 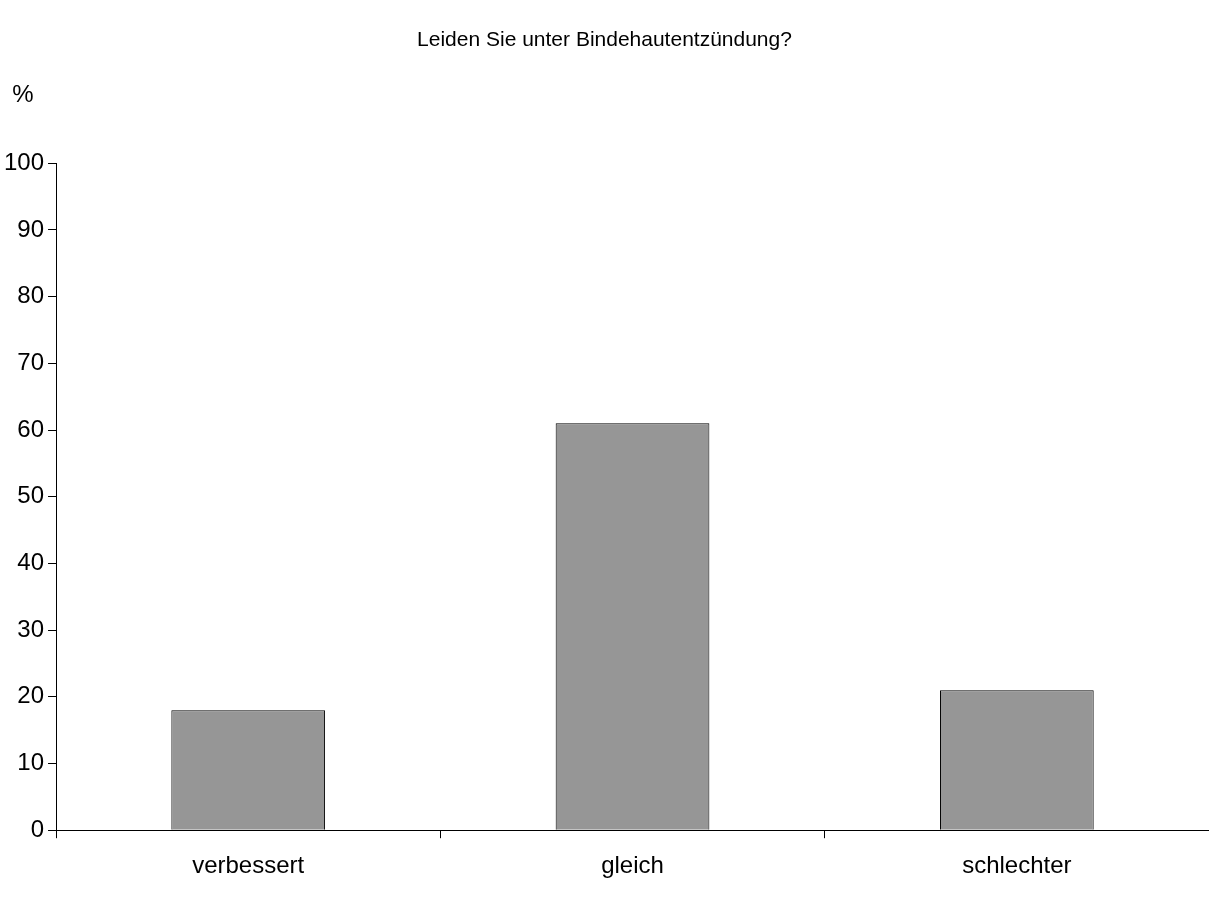 I want to click on x-tick-label: schlechter, so click(x=1017, y=865).